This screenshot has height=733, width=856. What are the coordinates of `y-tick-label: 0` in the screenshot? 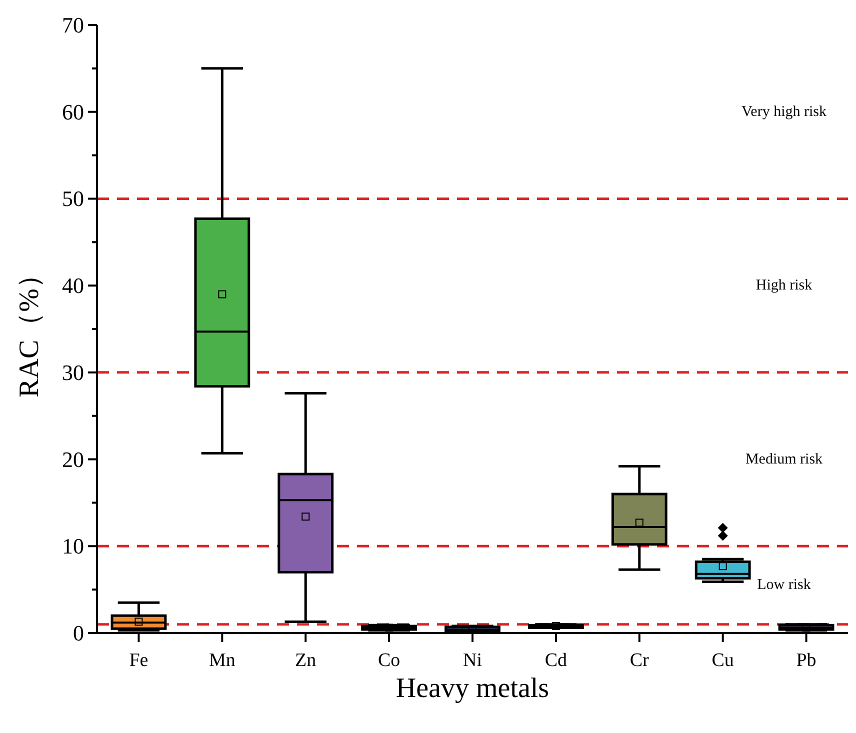 It's located at (78, 633).